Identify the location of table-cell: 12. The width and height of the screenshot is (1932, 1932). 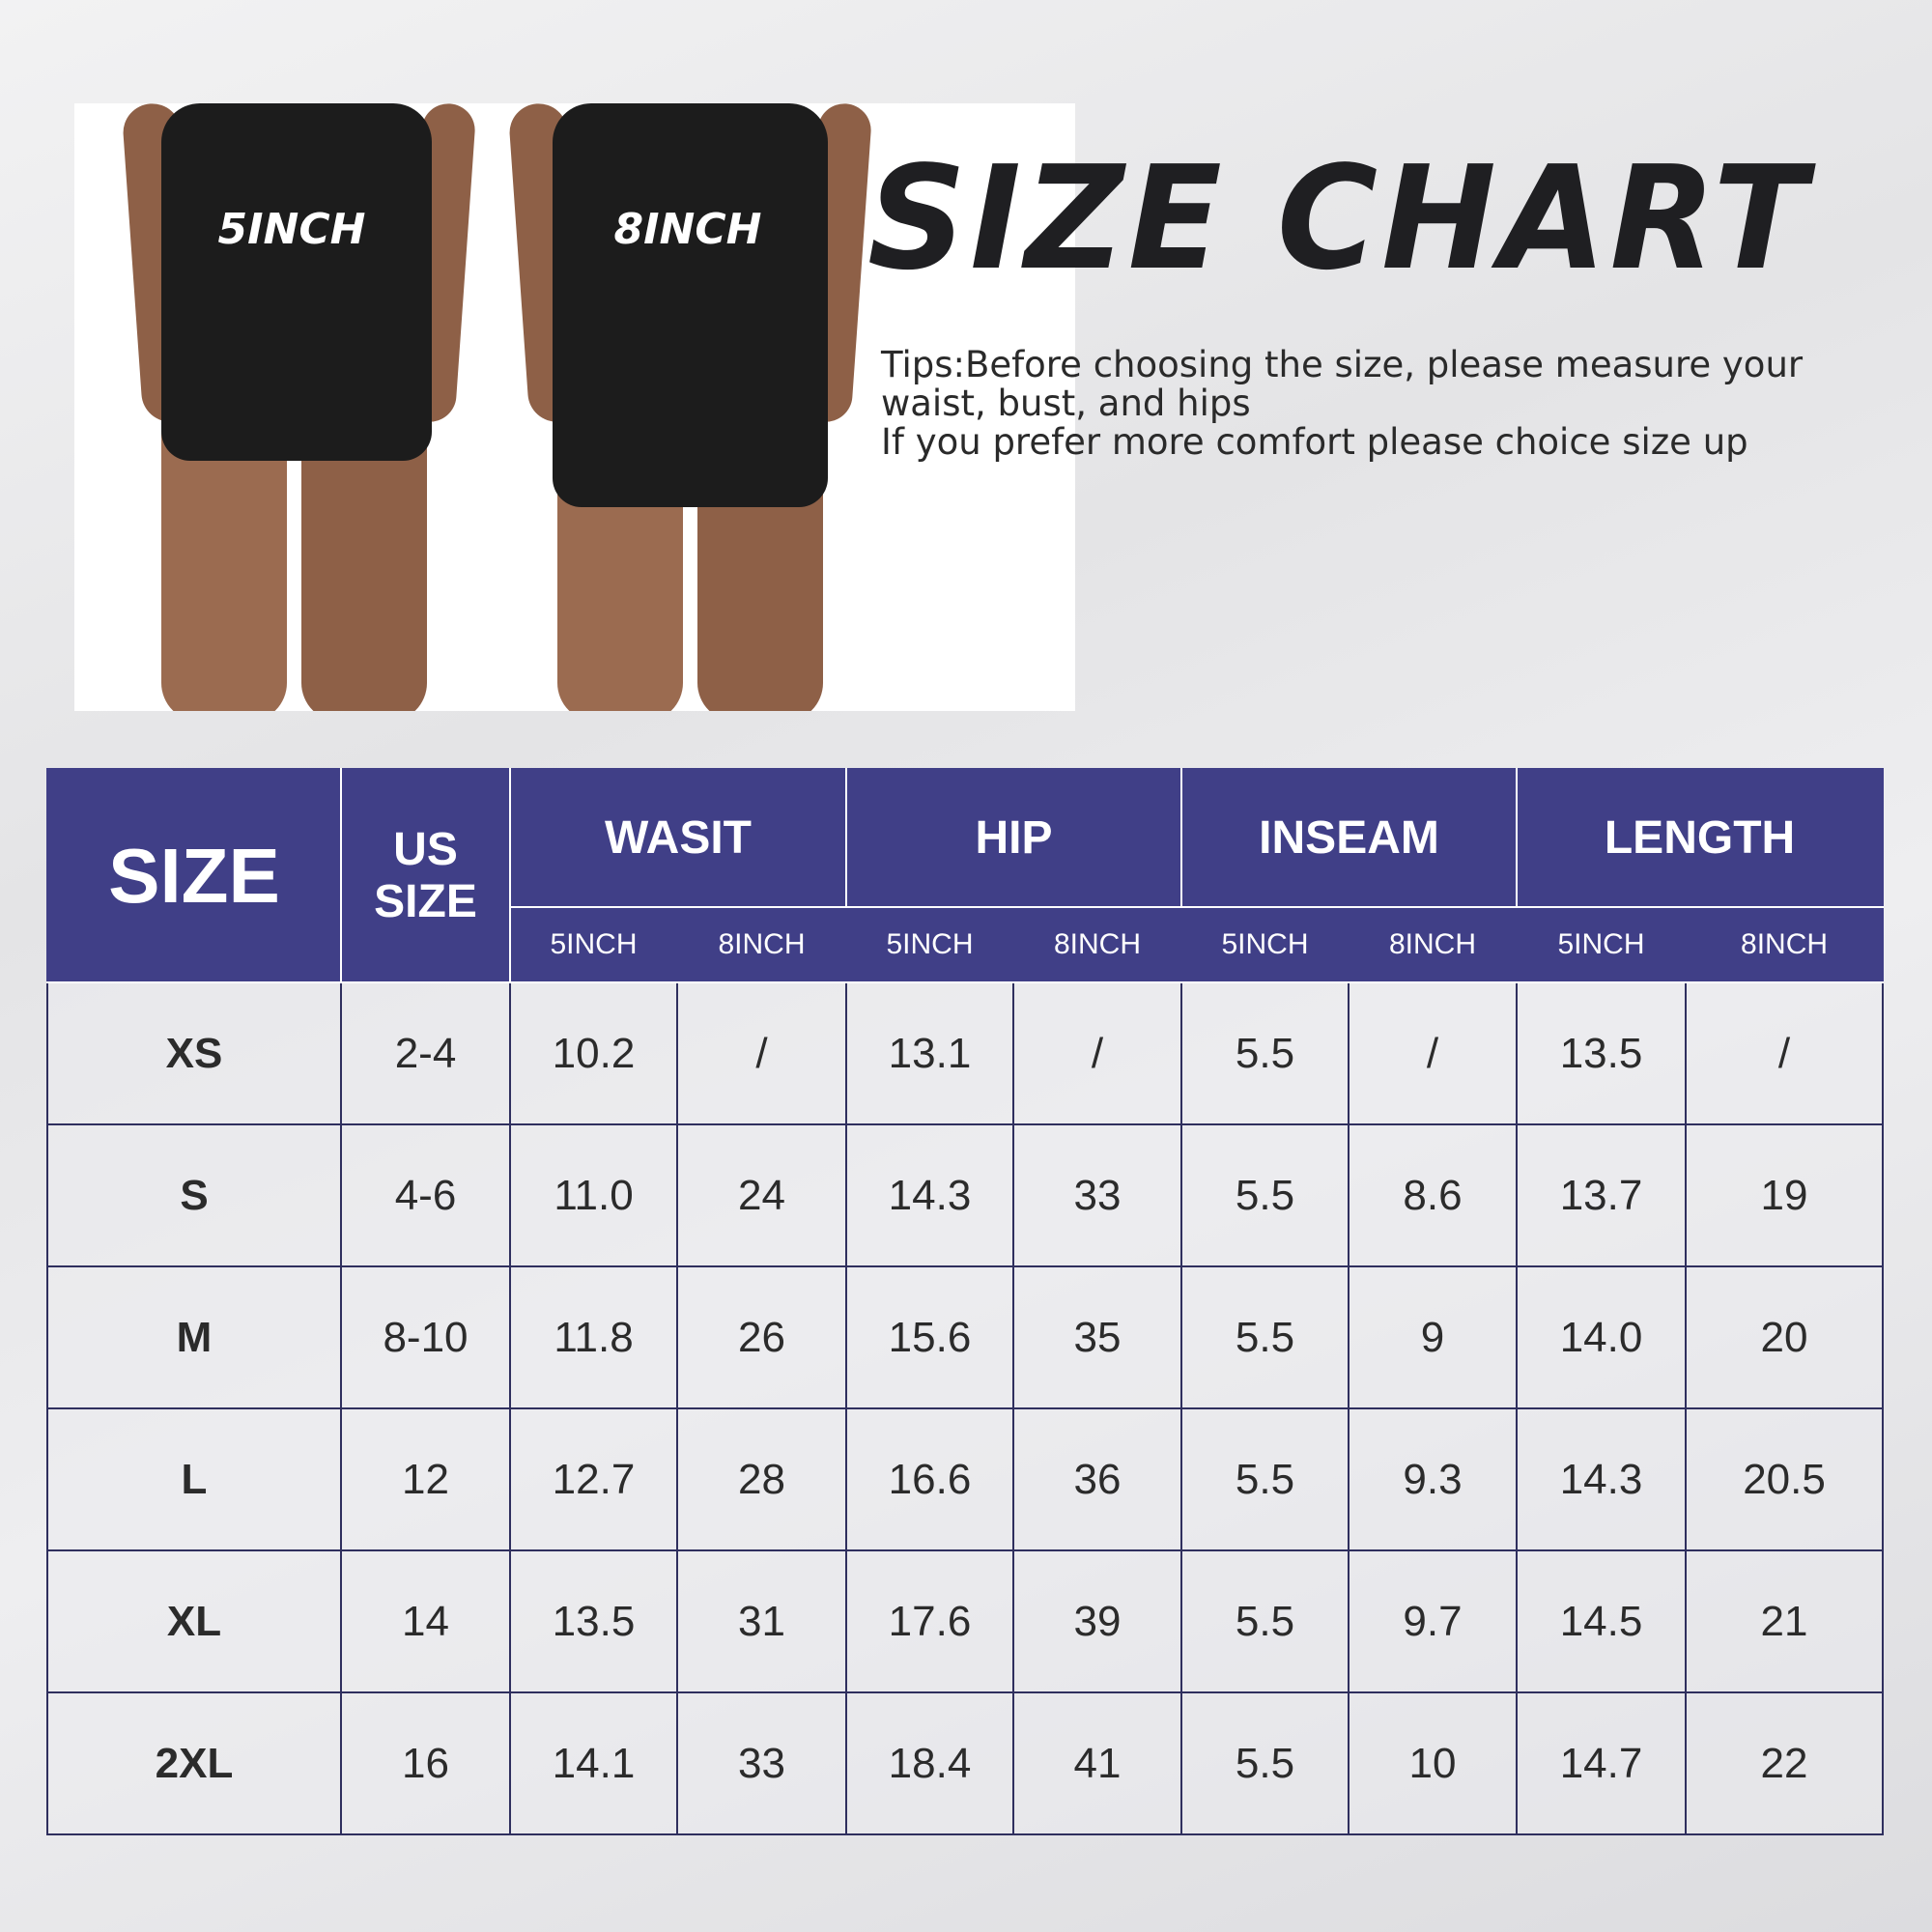
(425, 1479).